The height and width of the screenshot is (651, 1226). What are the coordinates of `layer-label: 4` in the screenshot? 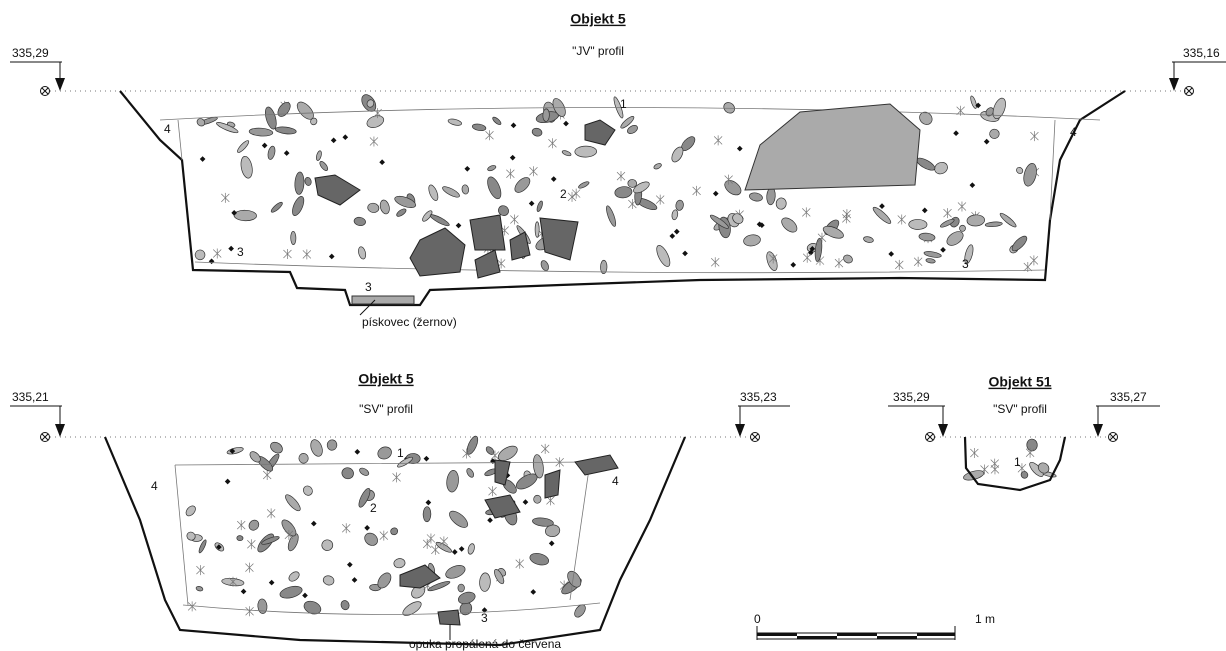 It's located at (154, 486).